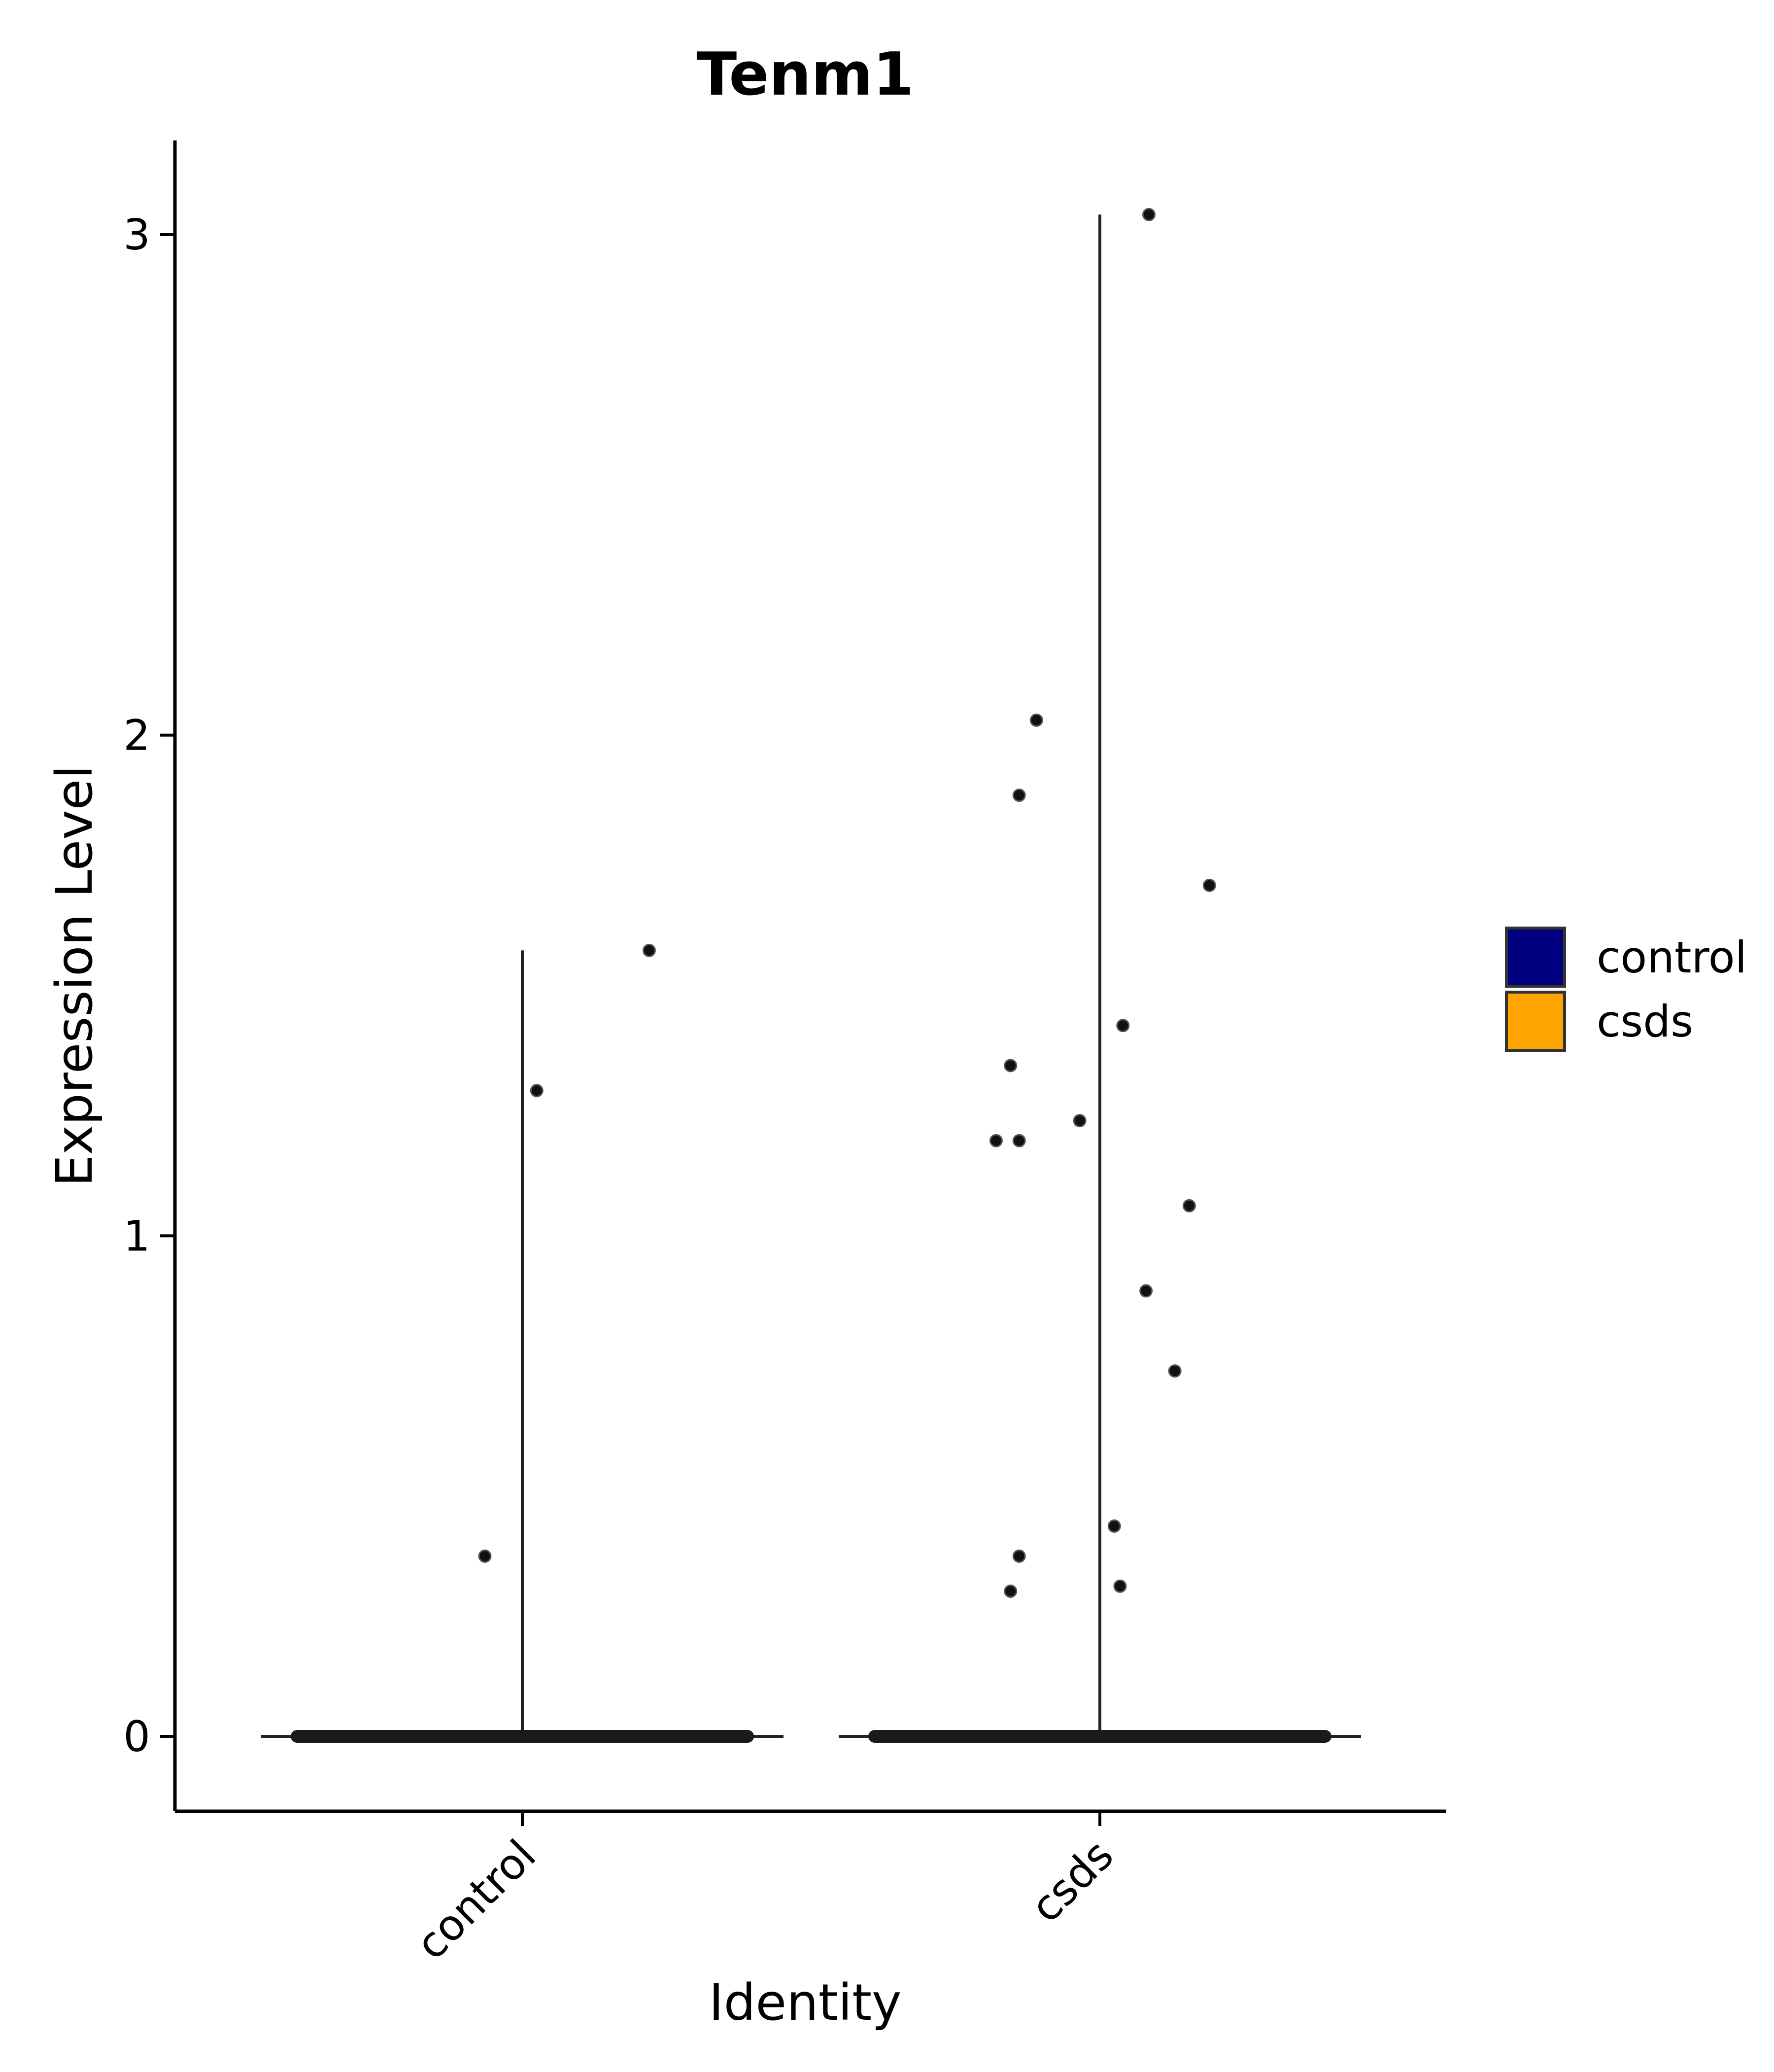  I want to click on violin-control, so click(522, 1346).